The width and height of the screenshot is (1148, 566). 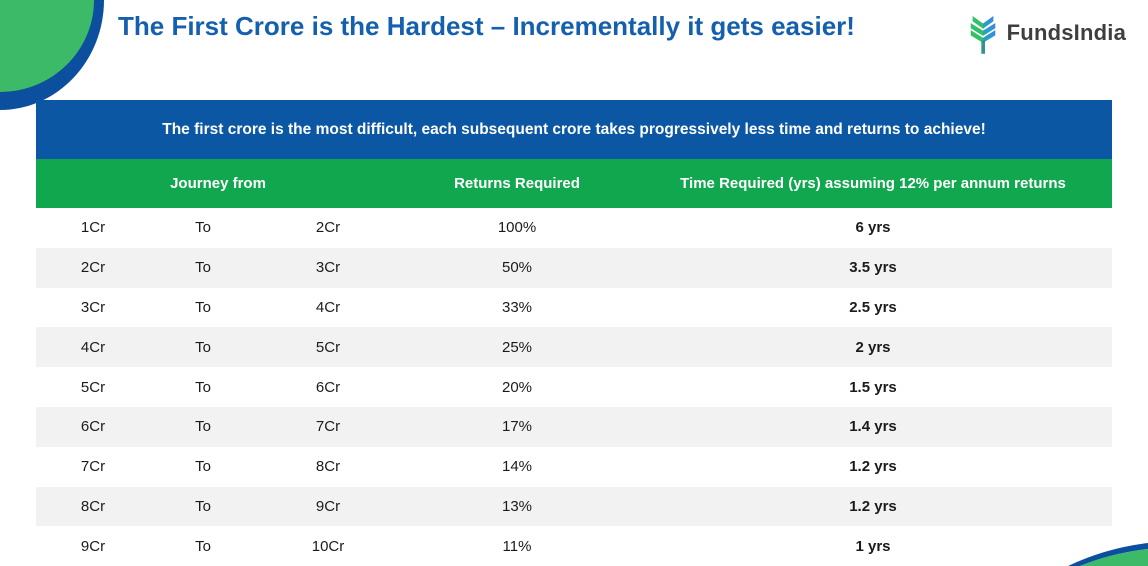 What do you see at coordinates (517, 467) in the screenshot?
I see `cell-returns: 14%` at bounding box center [517, 467].